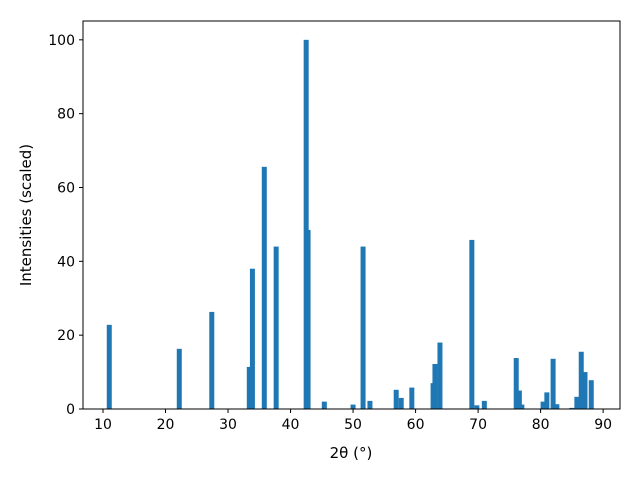 This screenshot has height=480, width=640. Describe the element at coordinates (66, 188) in the screenshot. I see `y-tick-label: 60` at that location.